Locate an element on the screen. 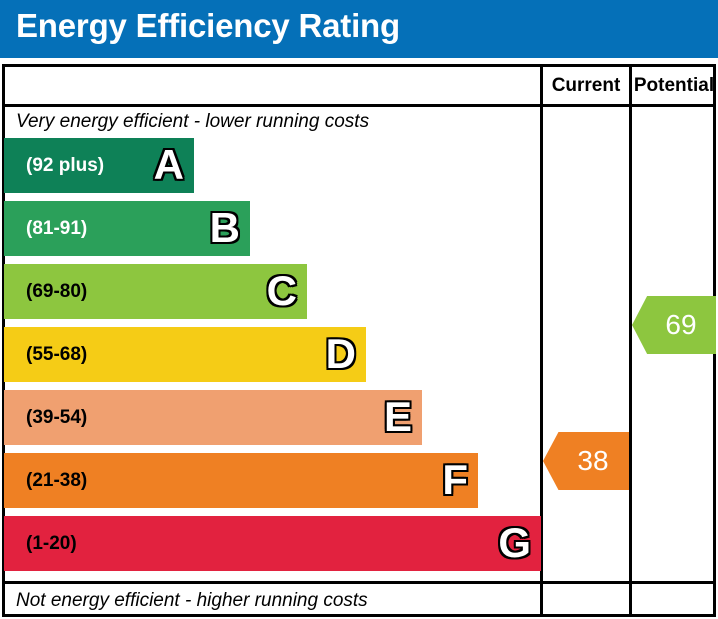 This screenshot has width=718, height=619. rating-band-c: (69-80) C is located at coordinates (155, 291).